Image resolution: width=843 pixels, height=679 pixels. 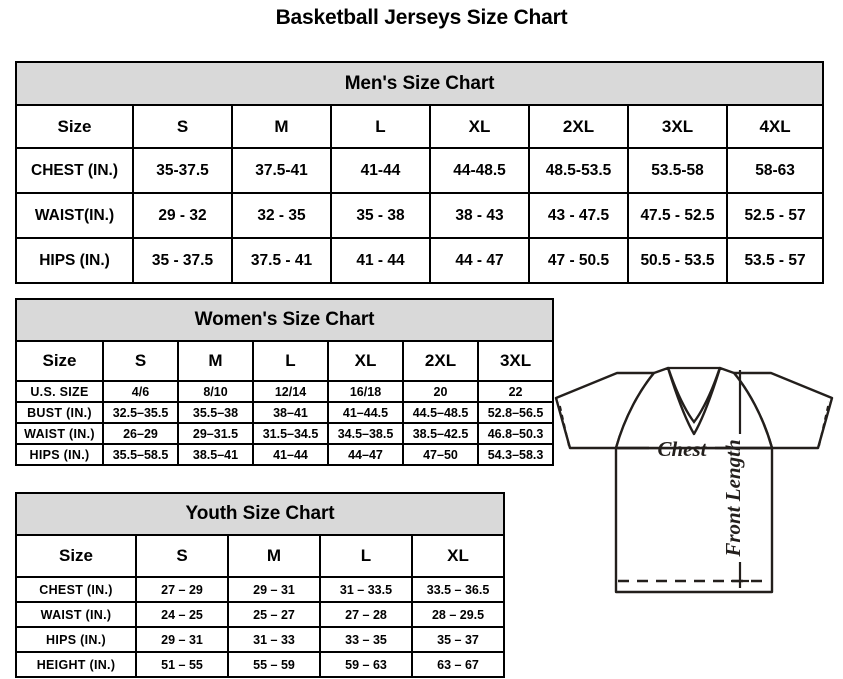 I want to click on youth-col-header-xl: XL, so click(x=458, y=556).